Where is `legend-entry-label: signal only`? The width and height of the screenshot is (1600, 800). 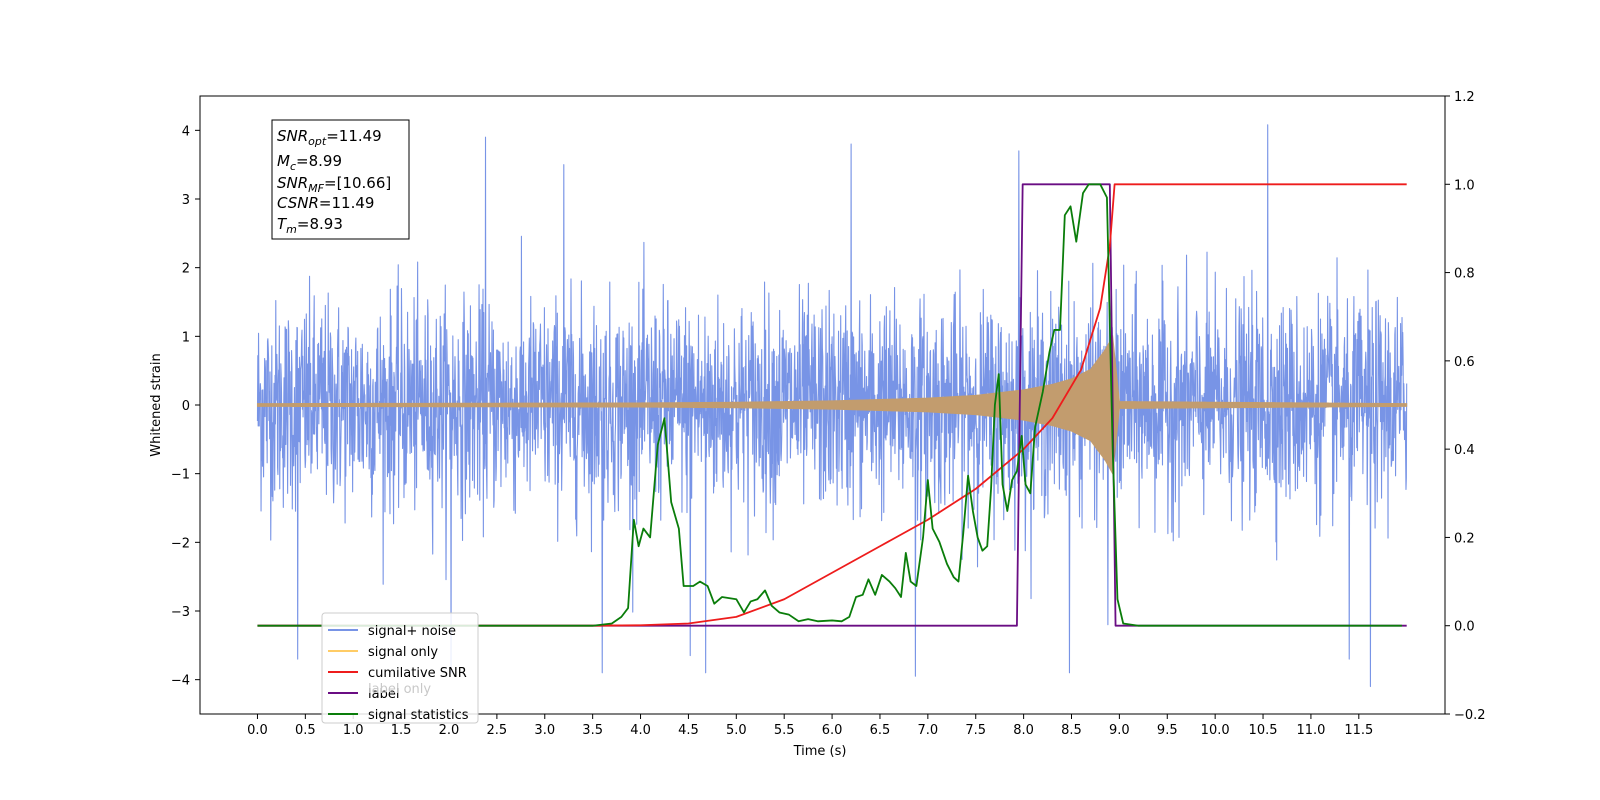 legend-entry-label: signal only is located at coordinates (403, 652).